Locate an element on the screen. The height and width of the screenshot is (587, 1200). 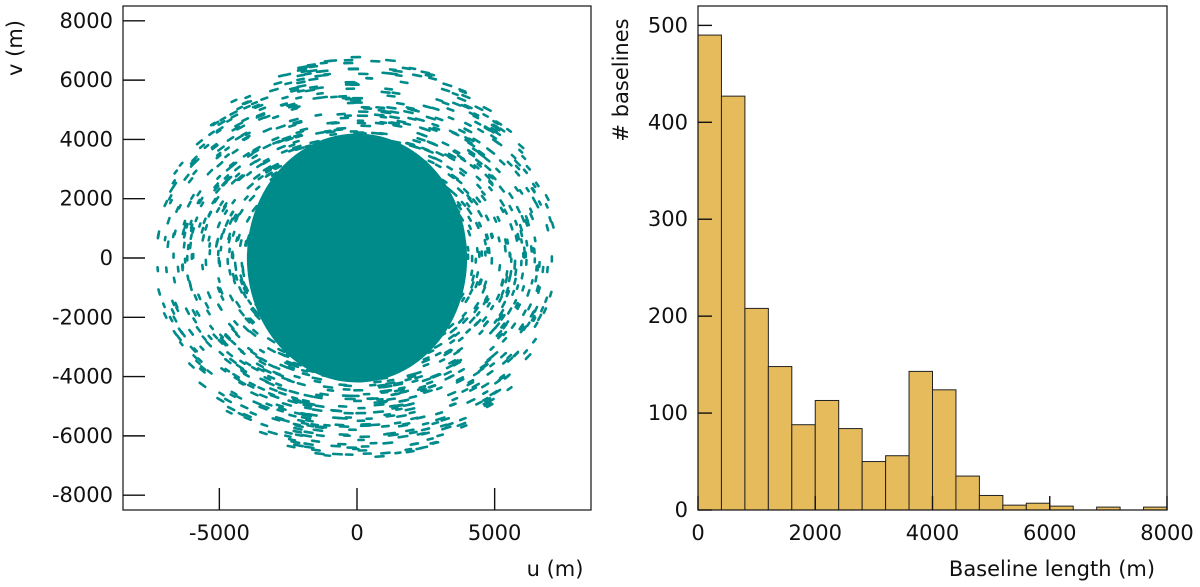
histogram-y-axis-label: # baselines is located at coordinates (621, 79).